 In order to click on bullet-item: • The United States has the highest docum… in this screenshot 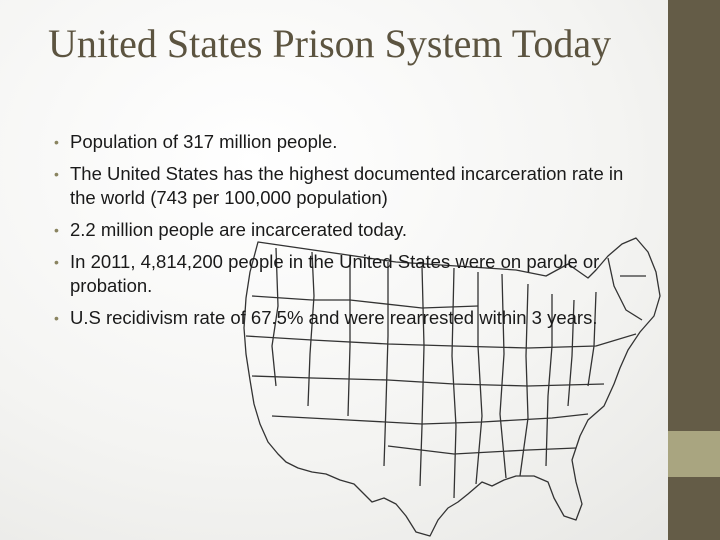, I will do `click(340, 186)`.